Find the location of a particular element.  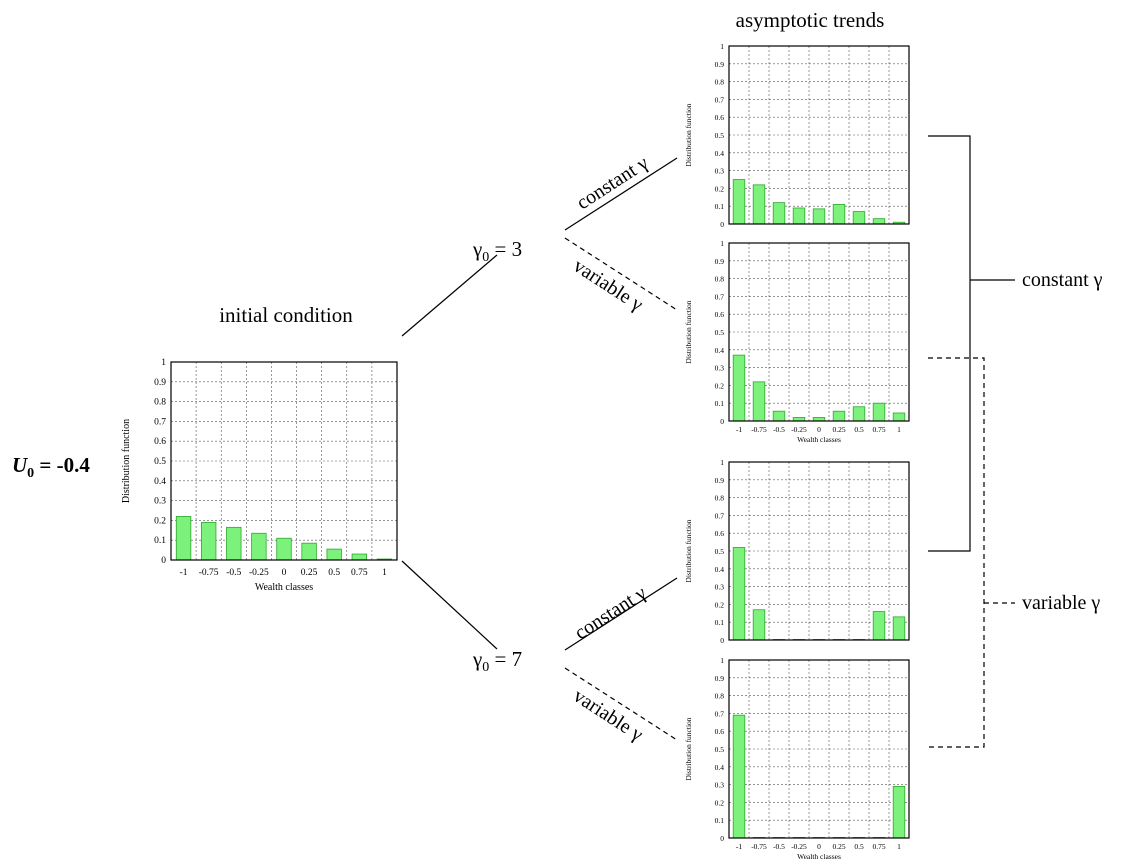

bracket-constant is located at coordinates (949, 343).